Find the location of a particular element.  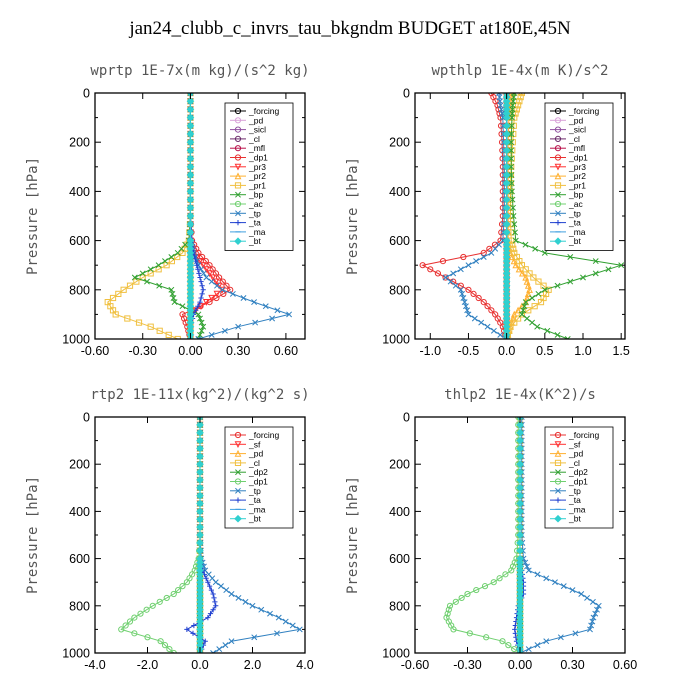

legend-entry: _bt is located at coordinates (245, 241).